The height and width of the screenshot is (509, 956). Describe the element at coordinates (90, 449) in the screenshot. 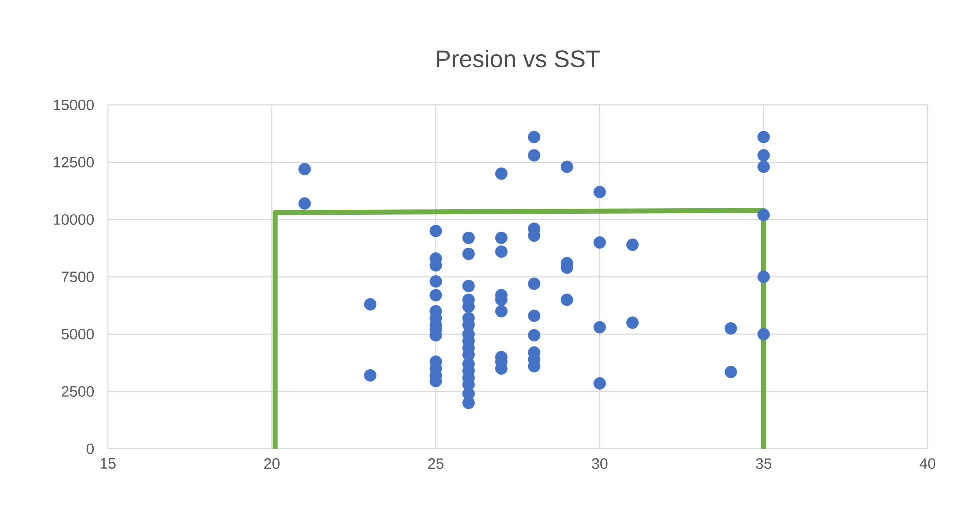

I see `y-tick-label: 0` at that location.